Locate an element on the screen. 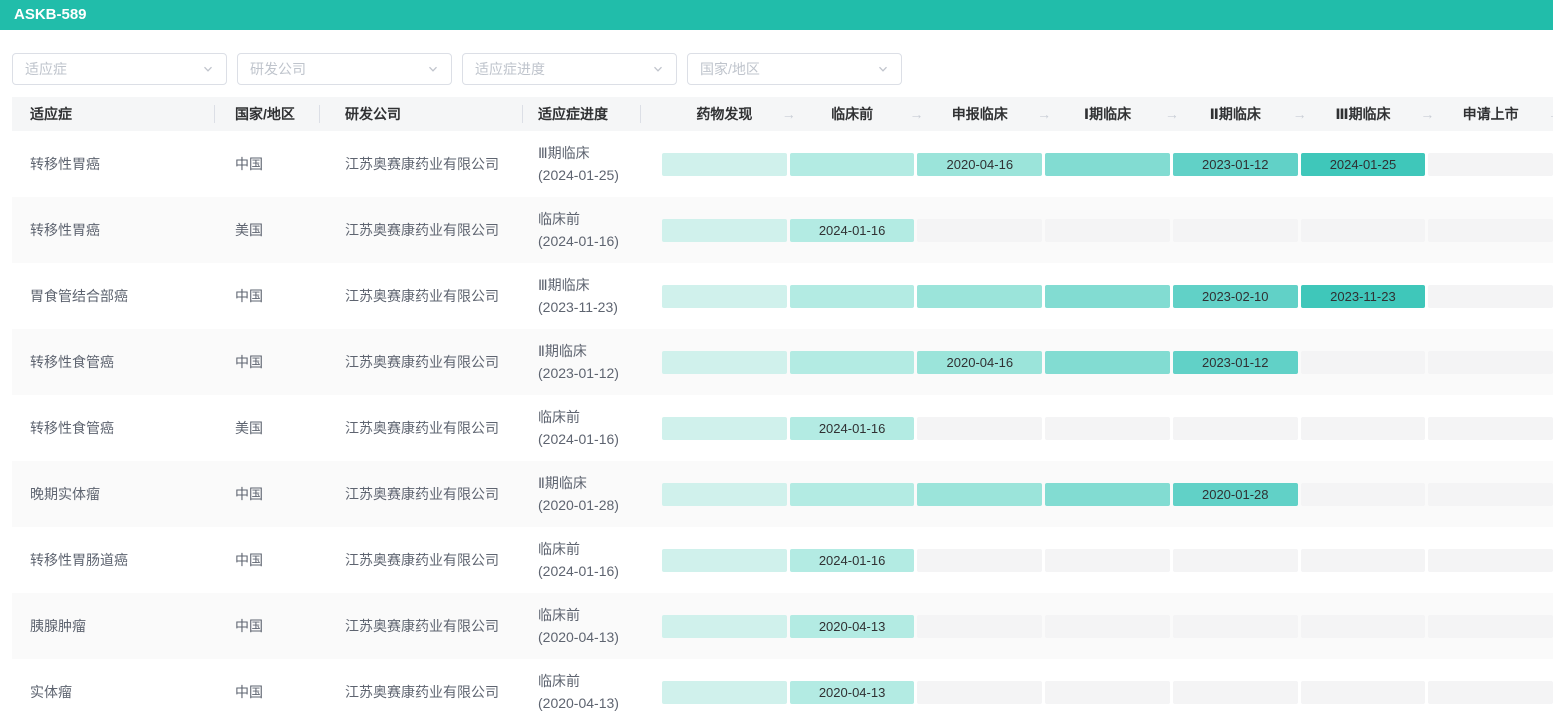 This screenshot has height=719, width=1553. stage-col-header-label: 临床前 is located at coordinates (852, 114).